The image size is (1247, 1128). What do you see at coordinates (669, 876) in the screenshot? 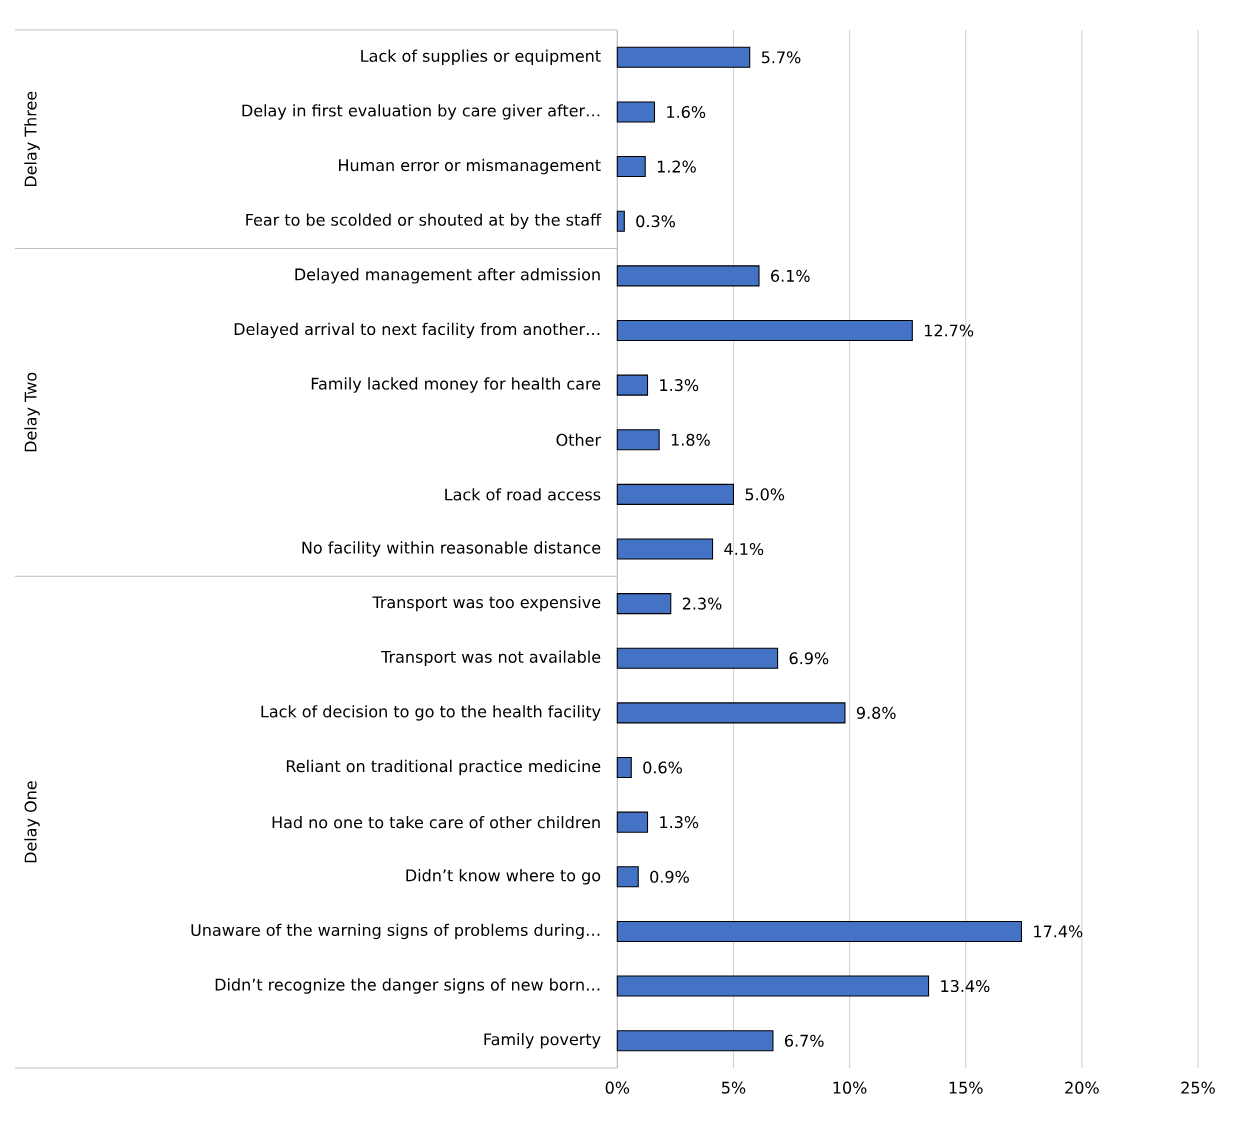
I see `data-label: 0.9%` at bounding box center [669, 876].